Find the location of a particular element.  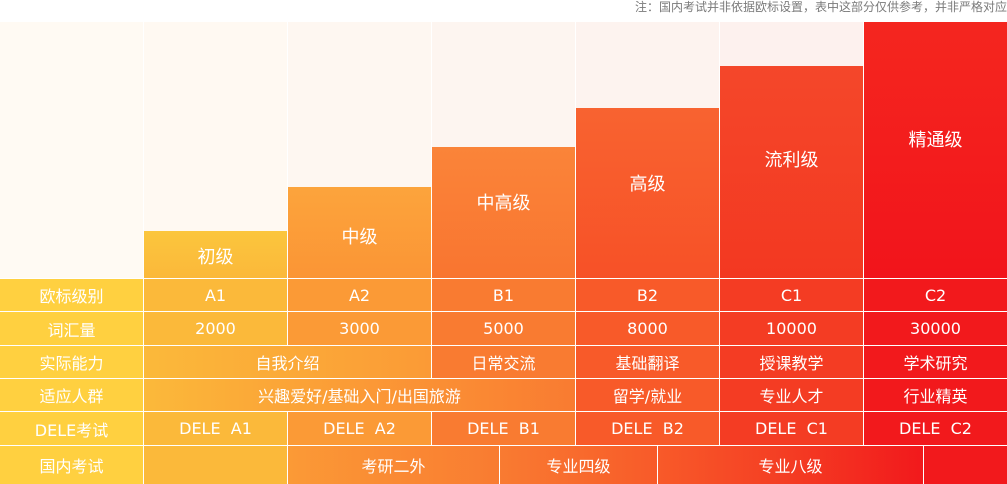

ability-cell: 日常交流 is located at coordinates (503, 362).